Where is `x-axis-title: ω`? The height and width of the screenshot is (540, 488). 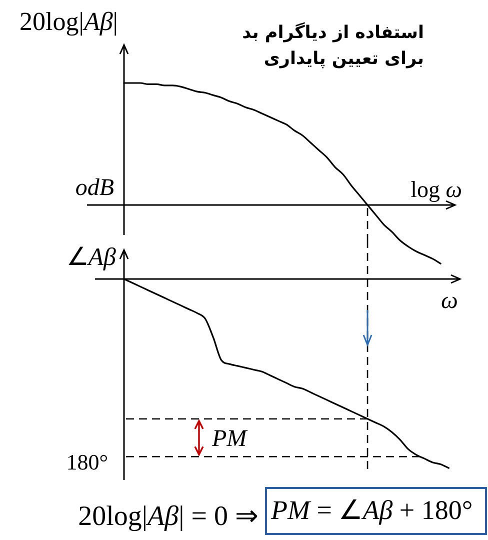
x-axis-title: ω is located at coordinates (449, 301).